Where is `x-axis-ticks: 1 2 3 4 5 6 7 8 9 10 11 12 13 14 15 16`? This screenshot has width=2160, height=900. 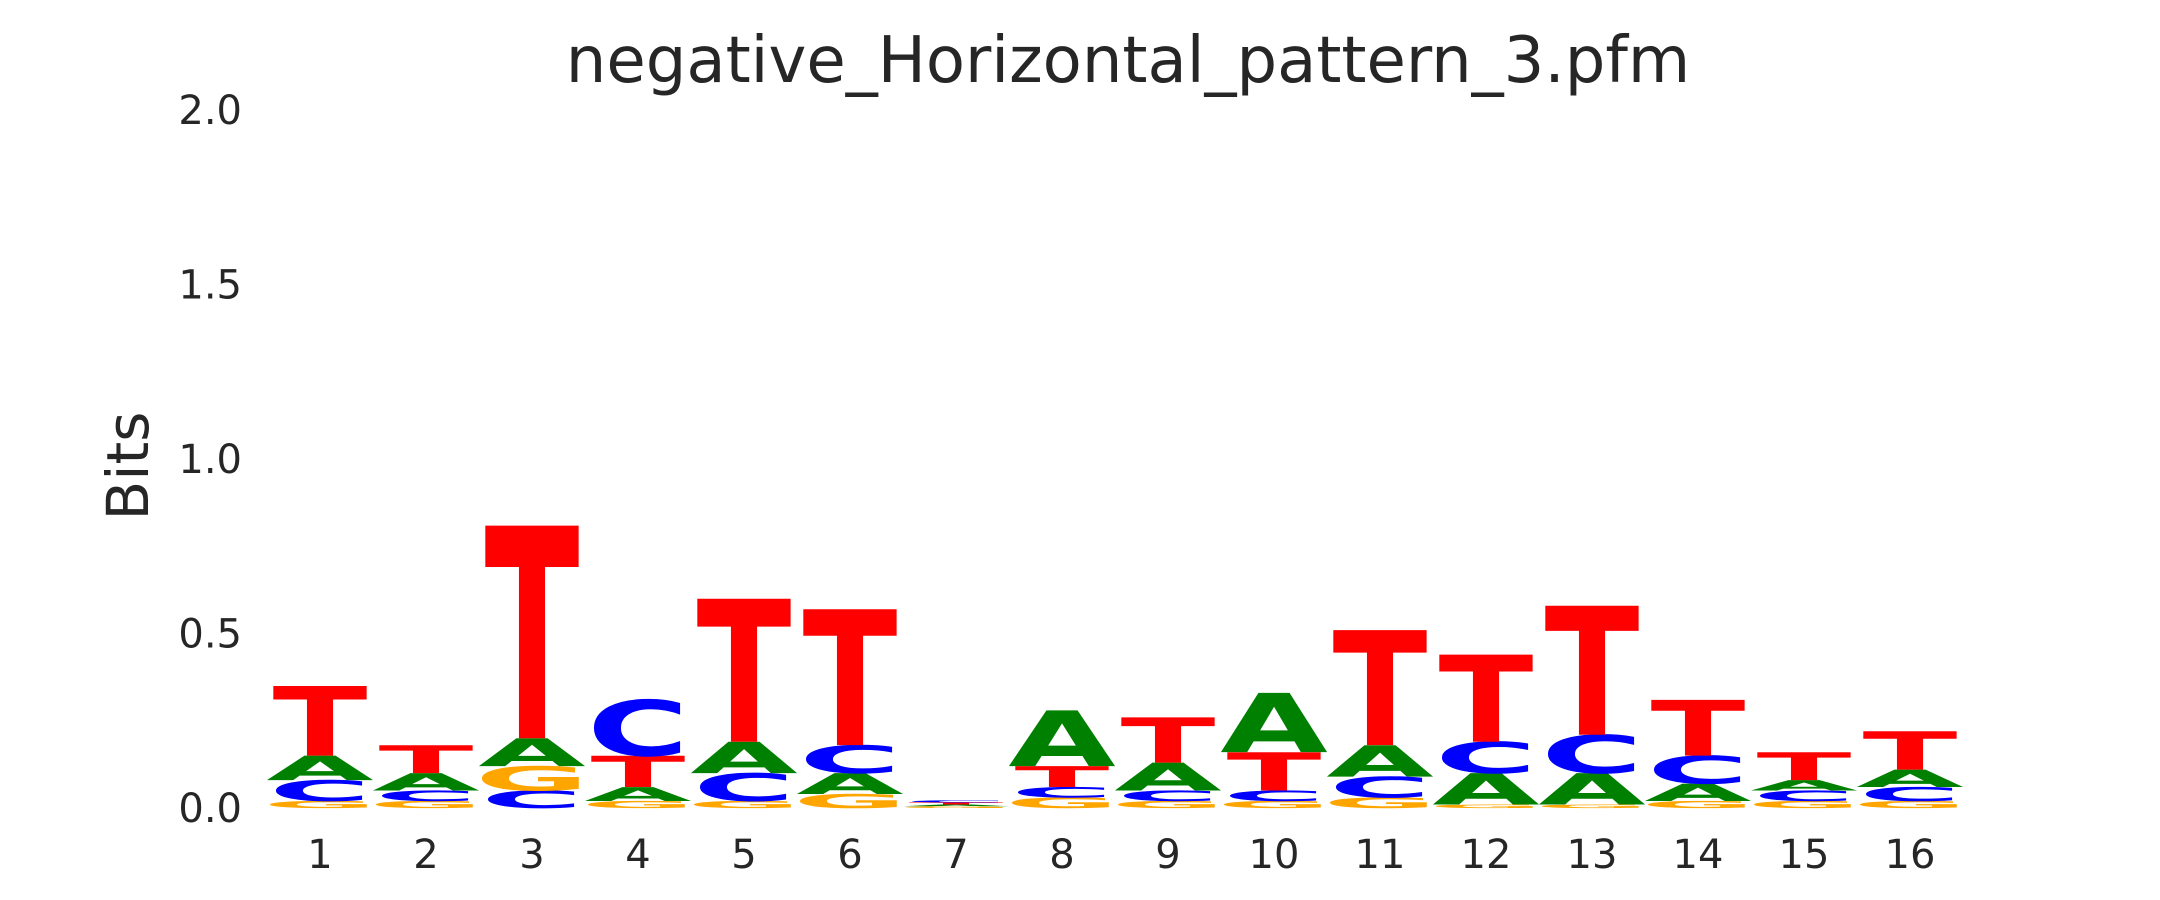 x-axis-ticks: 1 2 3 4 5 6 7 8 9 10 11 12 13 14 15 16 is located at coordinates (1121, 855).